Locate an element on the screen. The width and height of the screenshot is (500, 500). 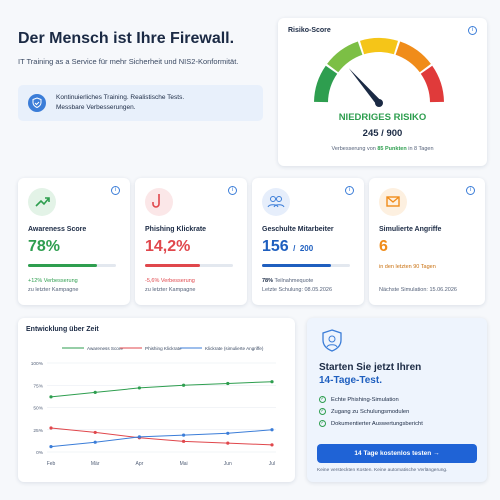
gauge-hub is located at coordinates (379, 103).